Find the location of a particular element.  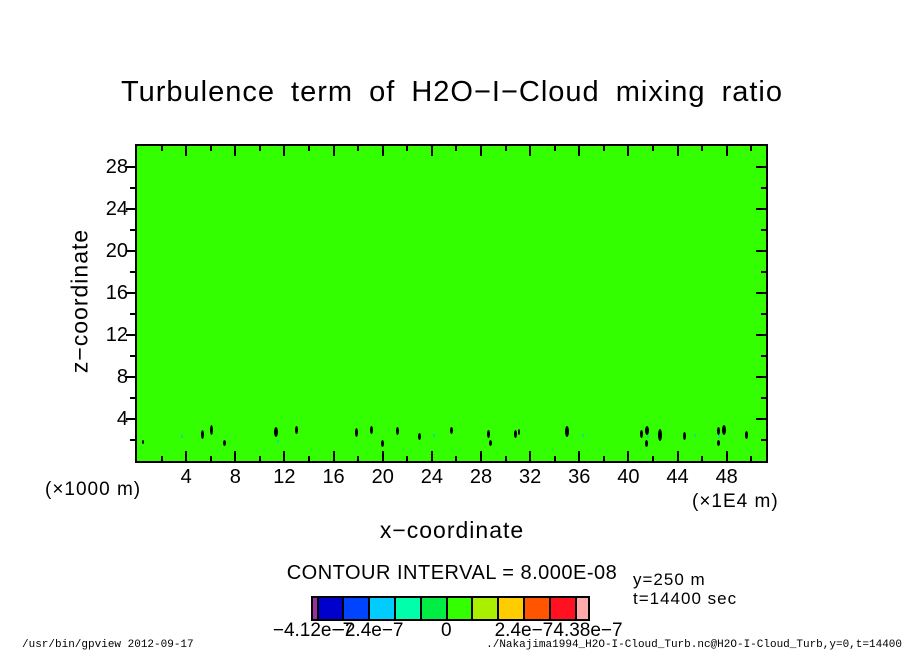

colorbar-tick-label: 2.4e−7 is located at coordinates (524, 630).